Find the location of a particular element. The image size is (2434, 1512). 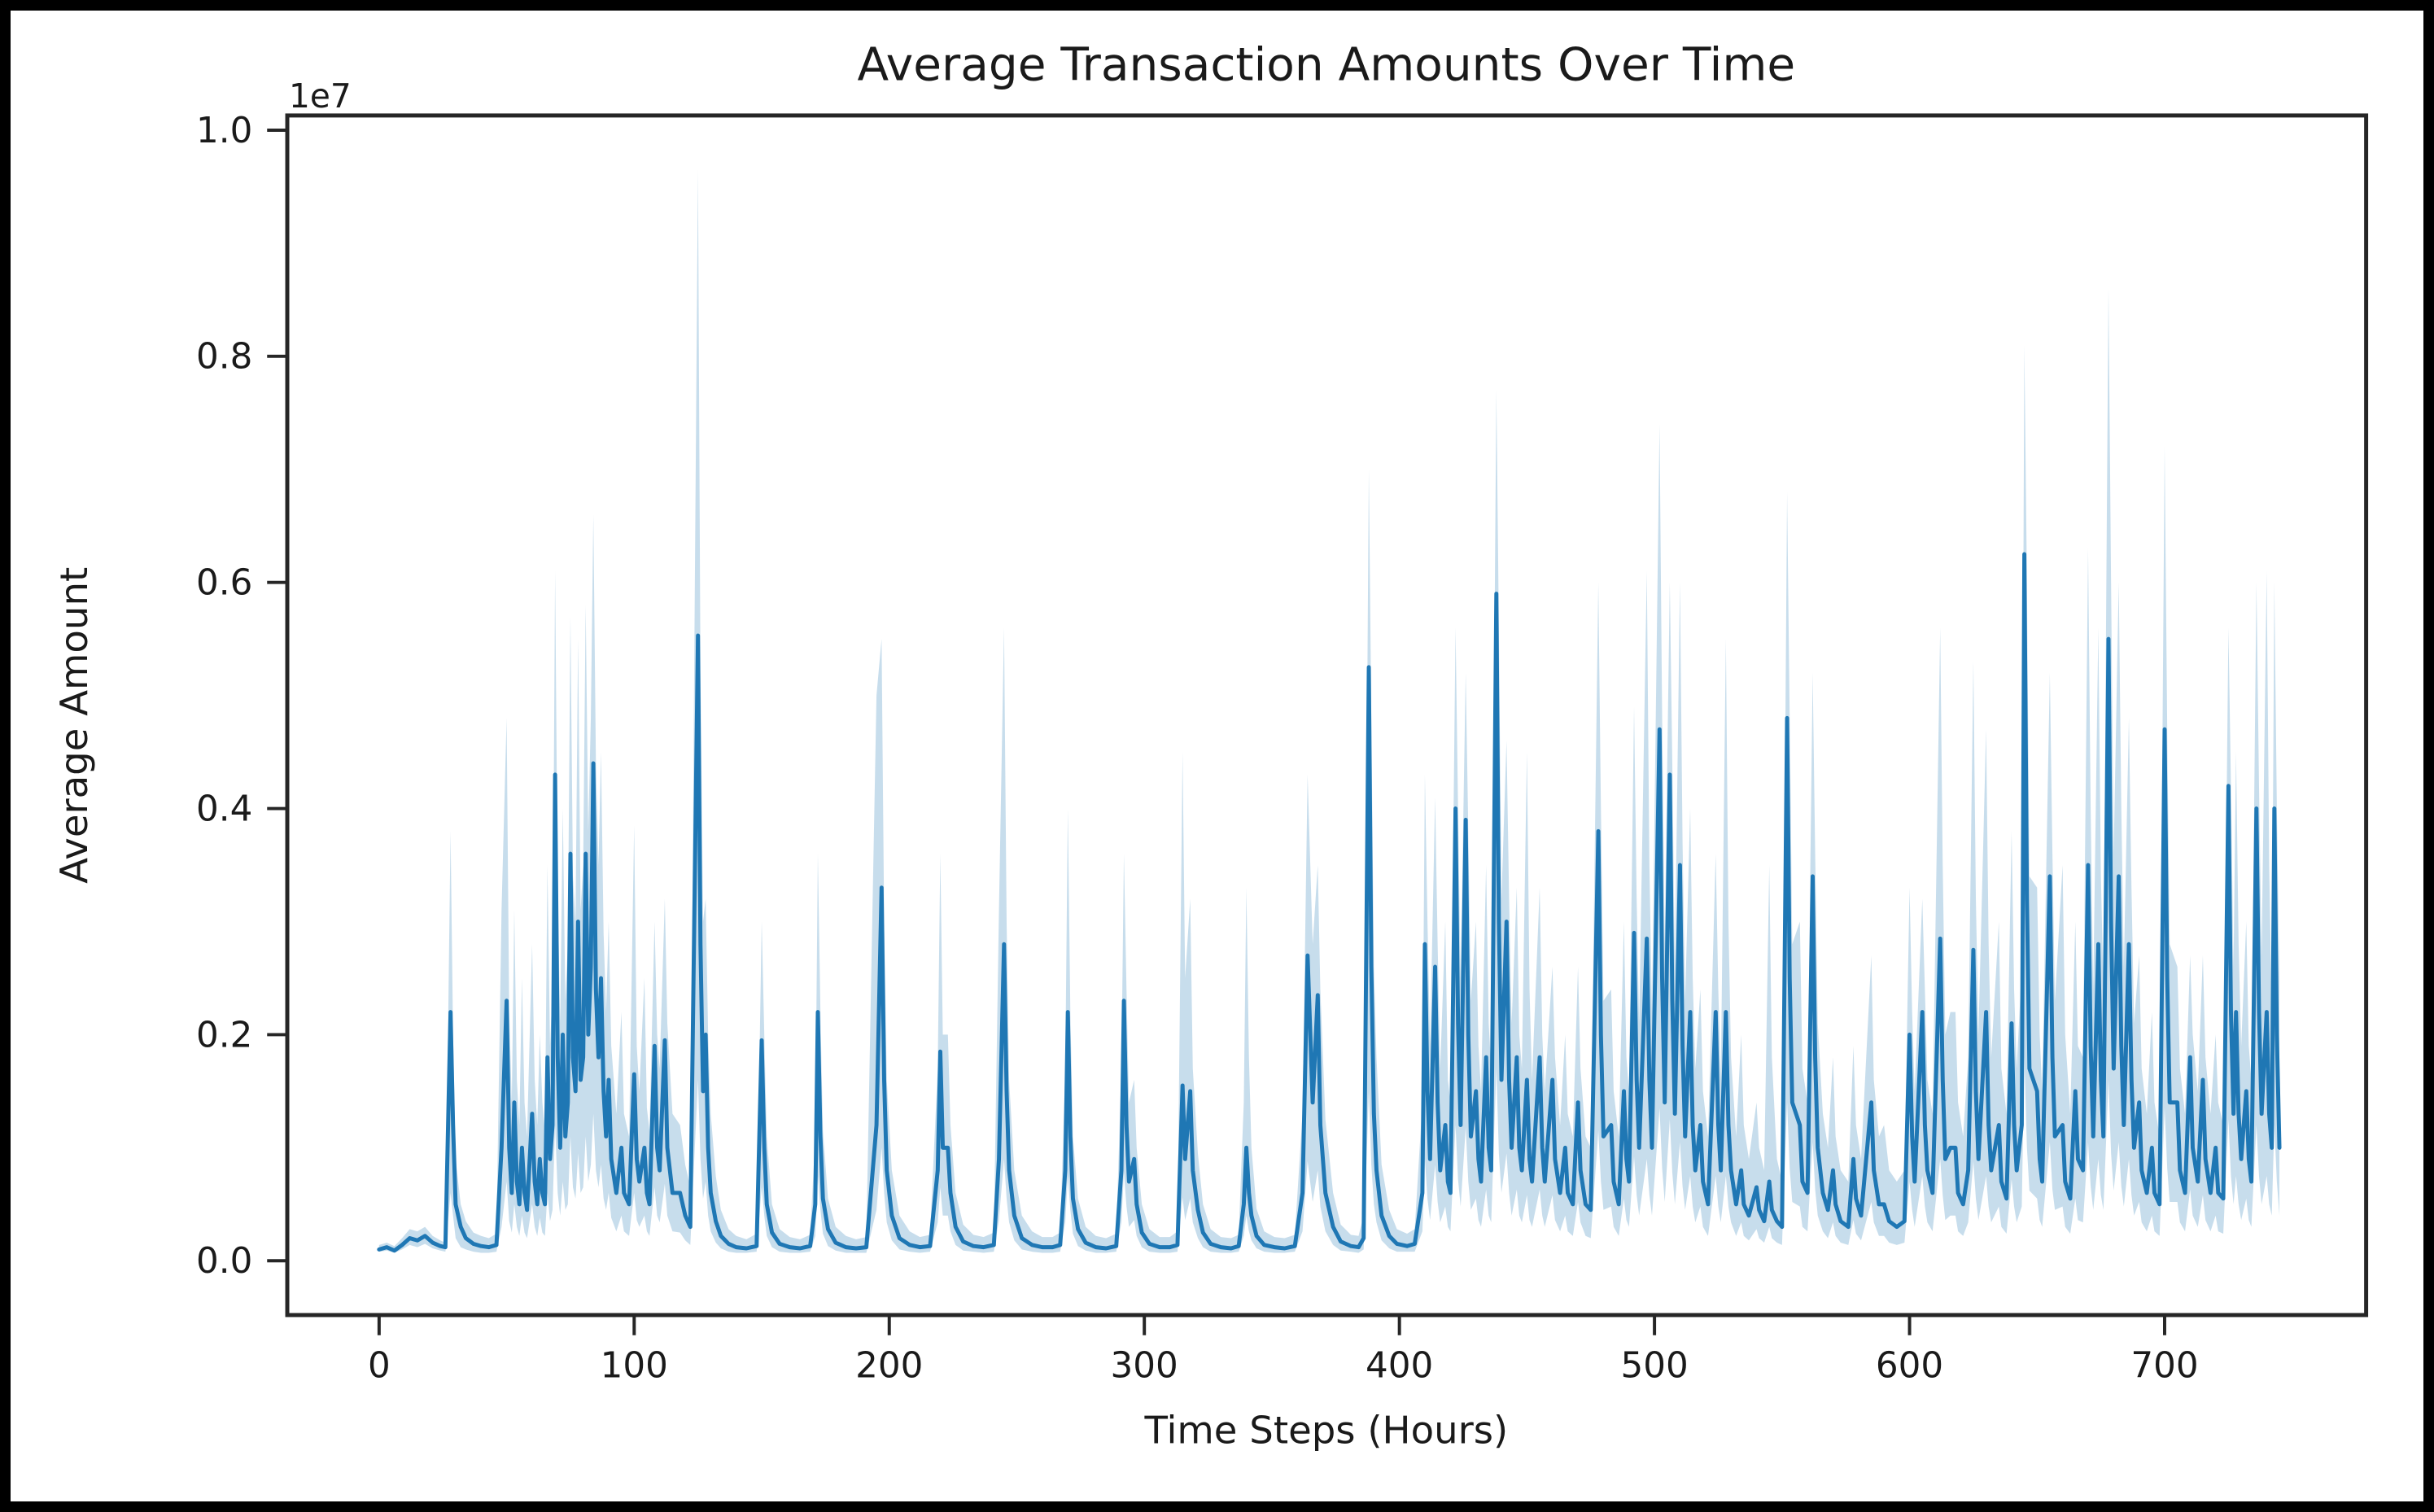

y-tick-label: 0.2 is located at coordinates (224, 1035).